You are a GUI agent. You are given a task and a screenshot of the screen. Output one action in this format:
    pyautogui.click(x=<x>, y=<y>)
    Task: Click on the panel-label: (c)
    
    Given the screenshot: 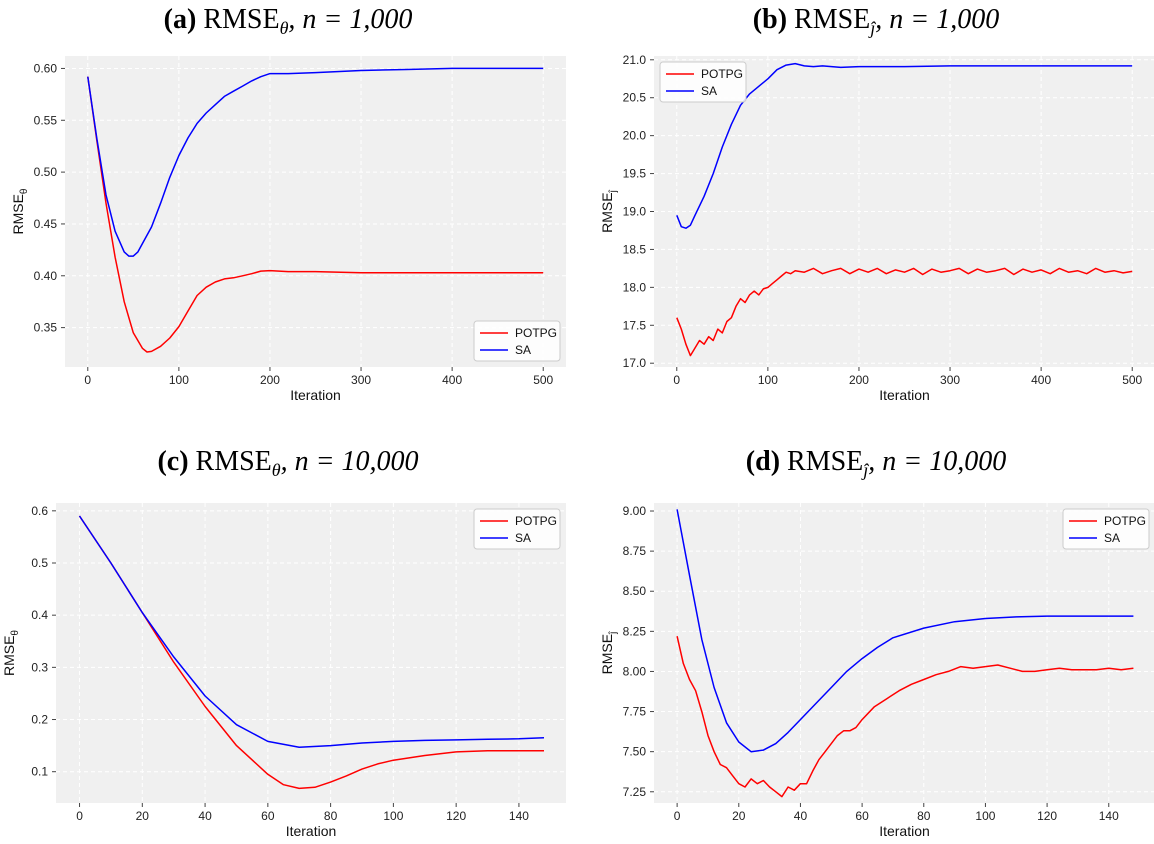 What is the action you would take?
    pyautogui.click(x=172, y=461)
    